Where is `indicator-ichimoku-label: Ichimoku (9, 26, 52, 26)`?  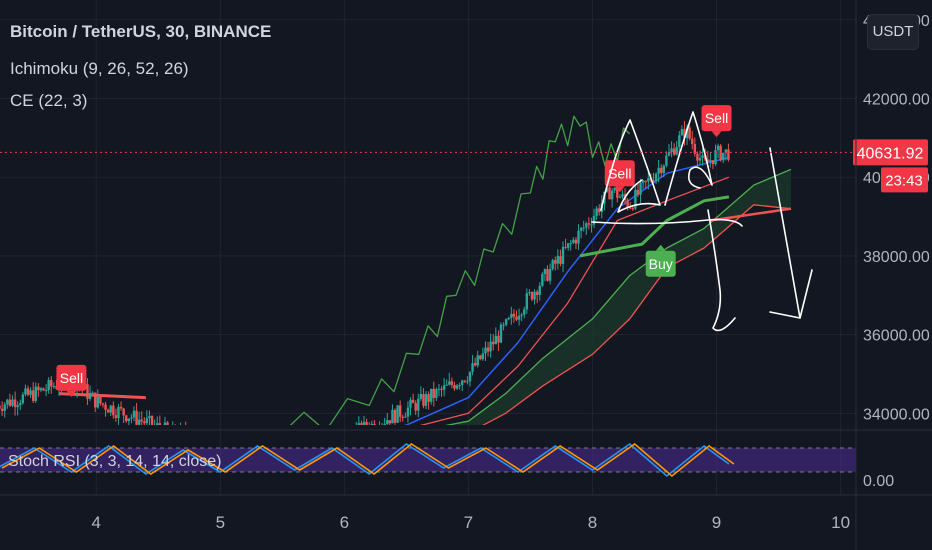 indicator-ichimoku-label: Ichimoku (9, 26, 52, 26) is located at coordinates (99, 68).